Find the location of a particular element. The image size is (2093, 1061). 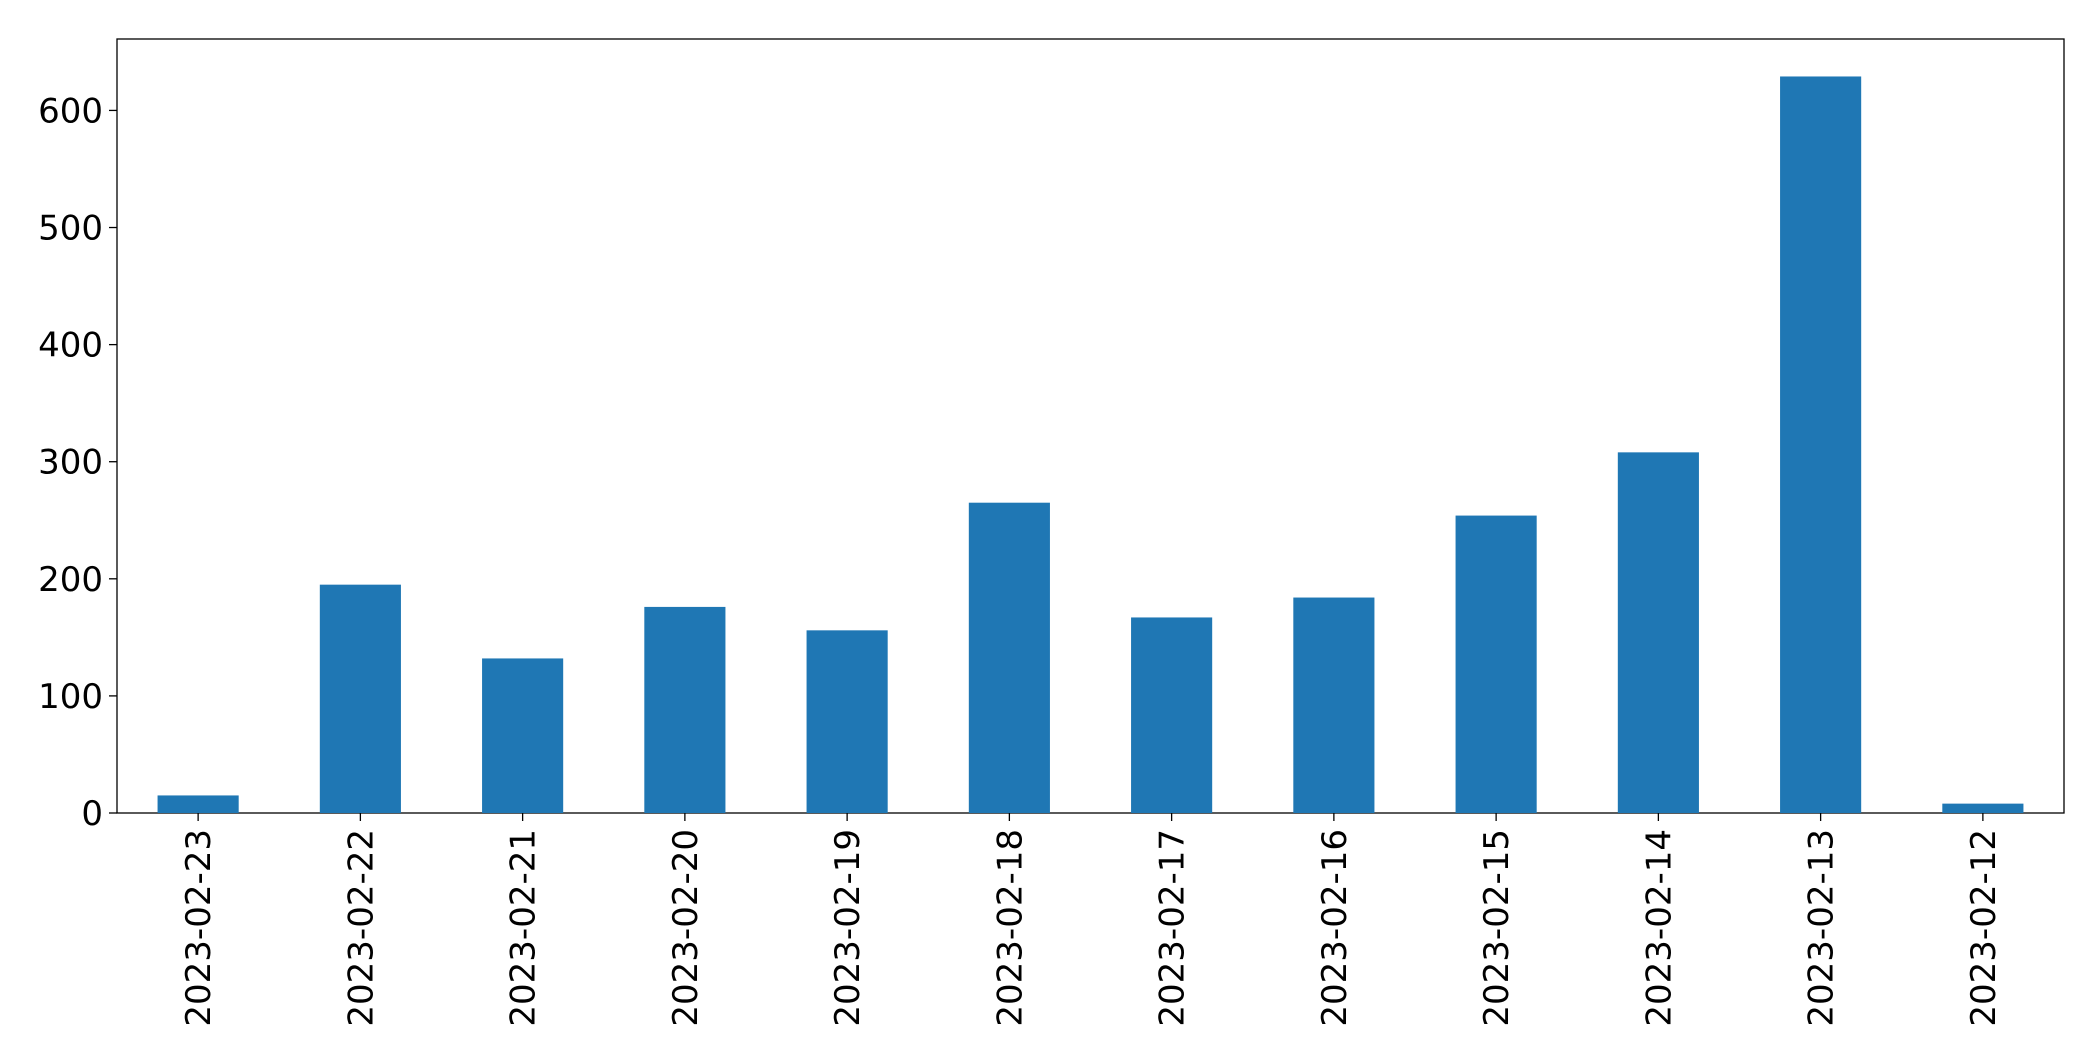

x-tick-label: 2023-02-20 is located at coordinates (686, 928).